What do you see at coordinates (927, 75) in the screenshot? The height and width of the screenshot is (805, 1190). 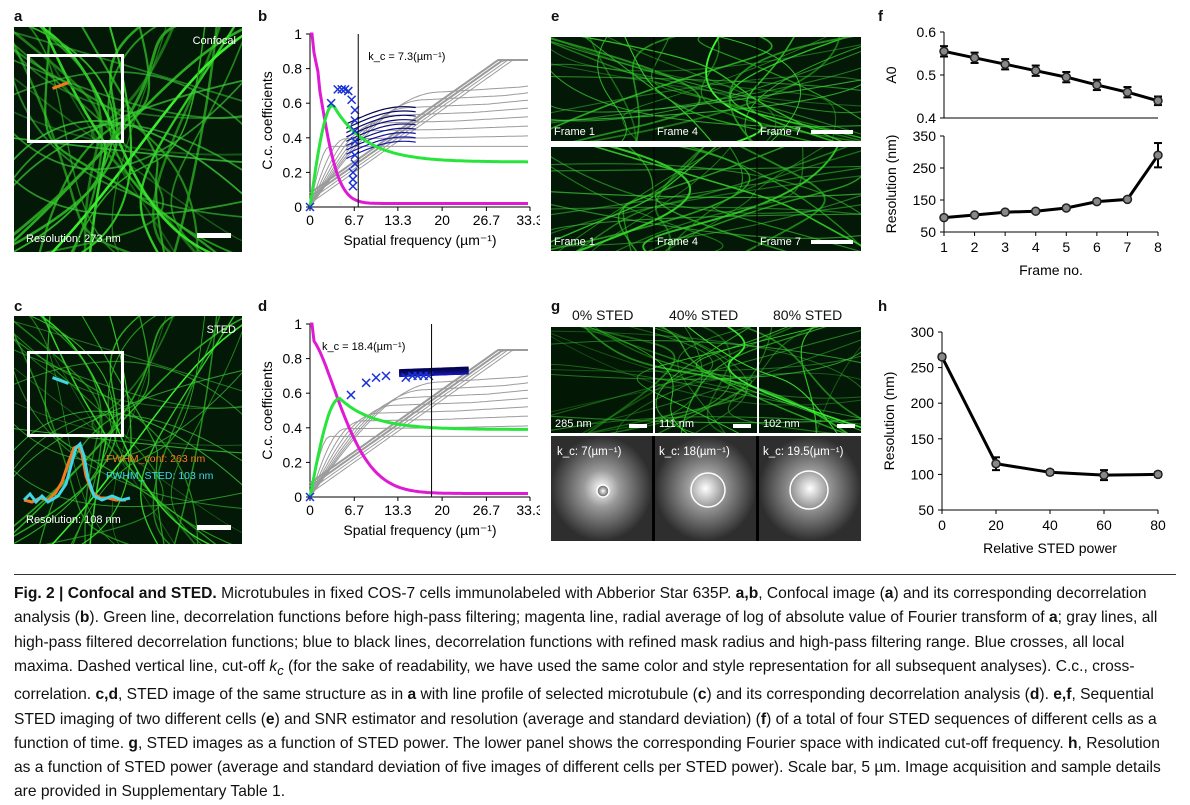 I see `y-tick-label: 0.5` at bounding box center [927, 75].